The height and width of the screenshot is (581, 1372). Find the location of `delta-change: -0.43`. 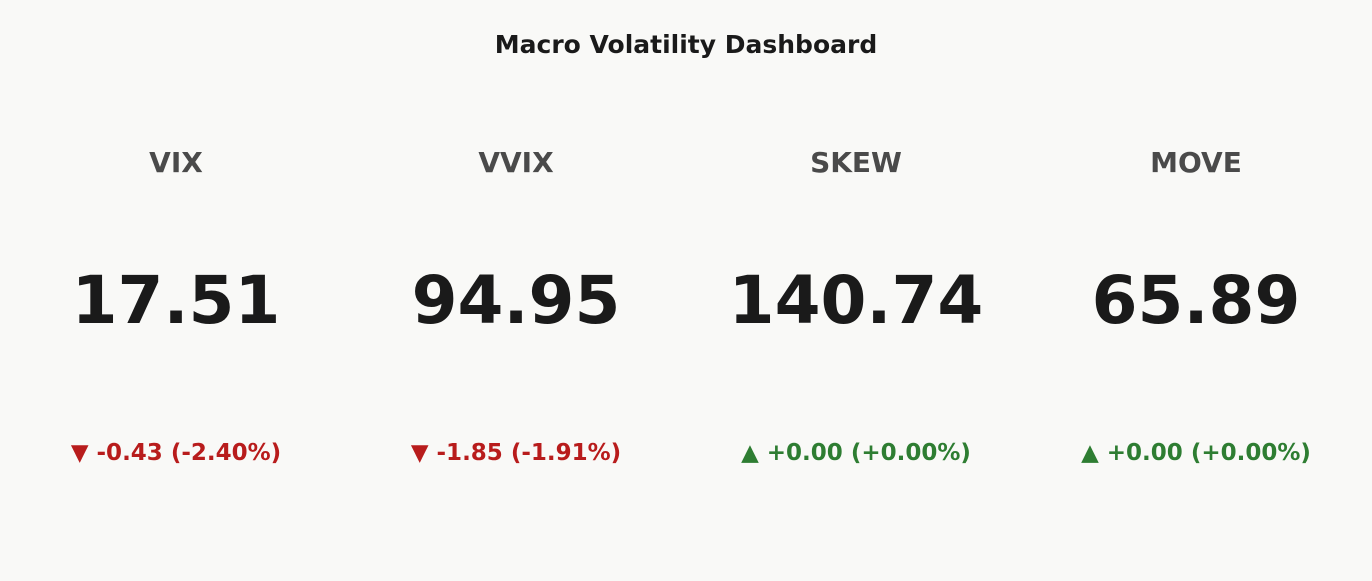

delta-change: -0.43 is located at coordinates (129, 453).